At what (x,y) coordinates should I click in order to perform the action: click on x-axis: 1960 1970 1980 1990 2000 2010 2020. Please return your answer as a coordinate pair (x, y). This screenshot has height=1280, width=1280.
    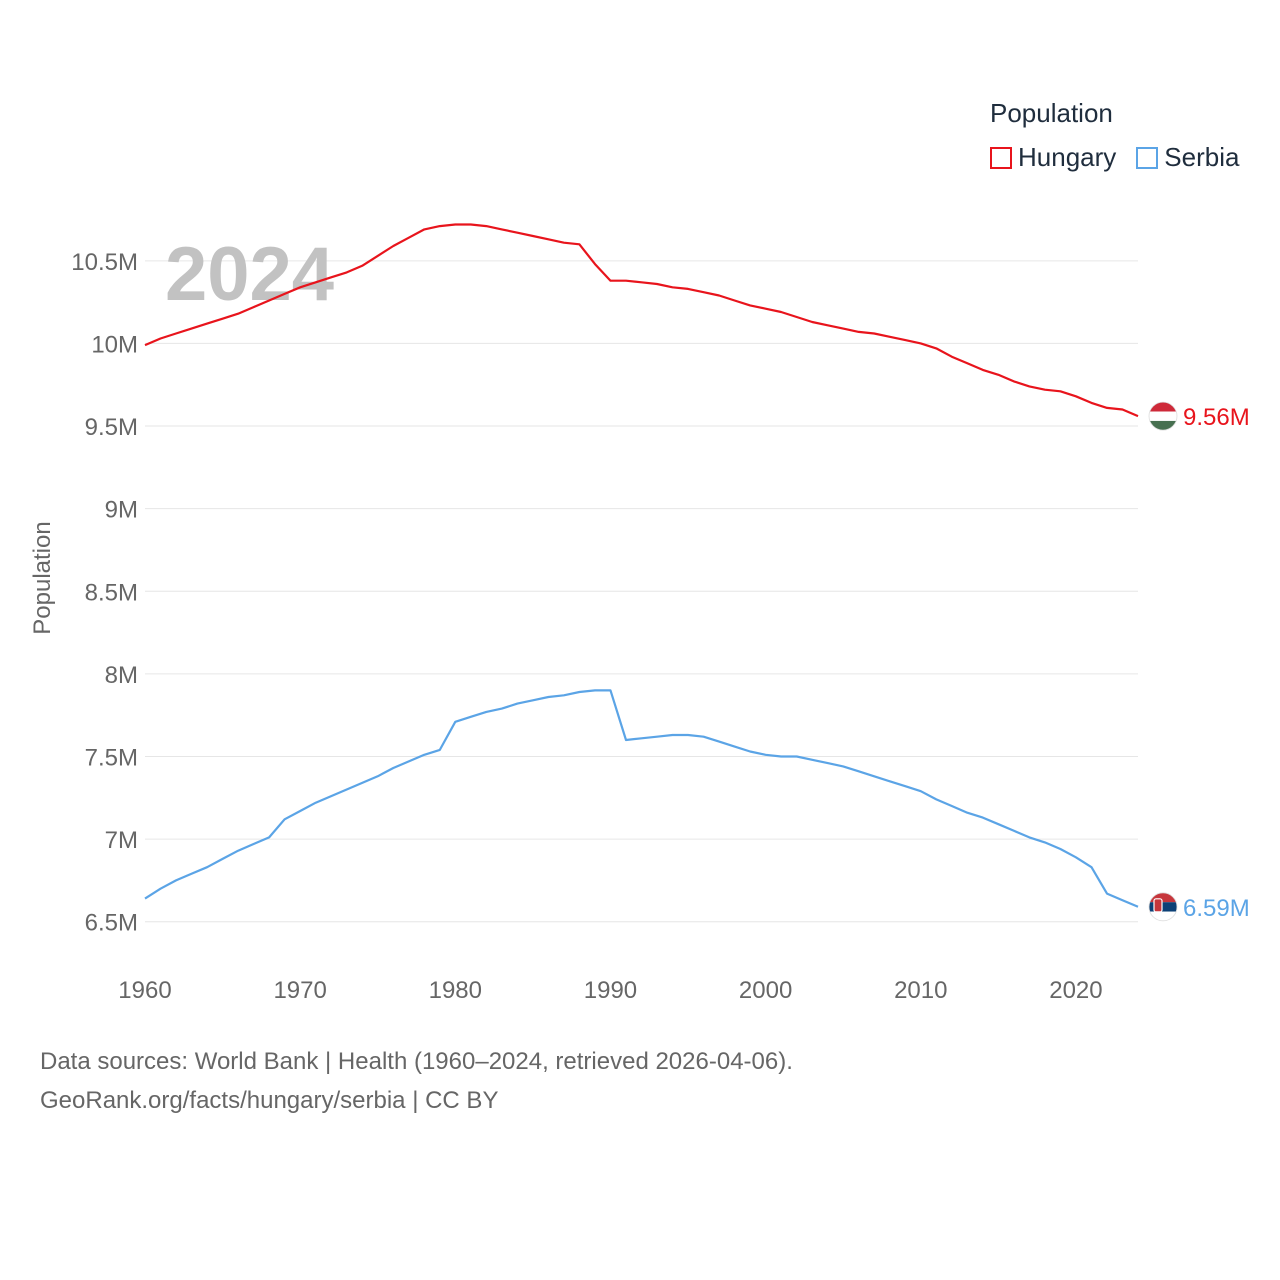
    Looking at the image, I should click on (610, 990).